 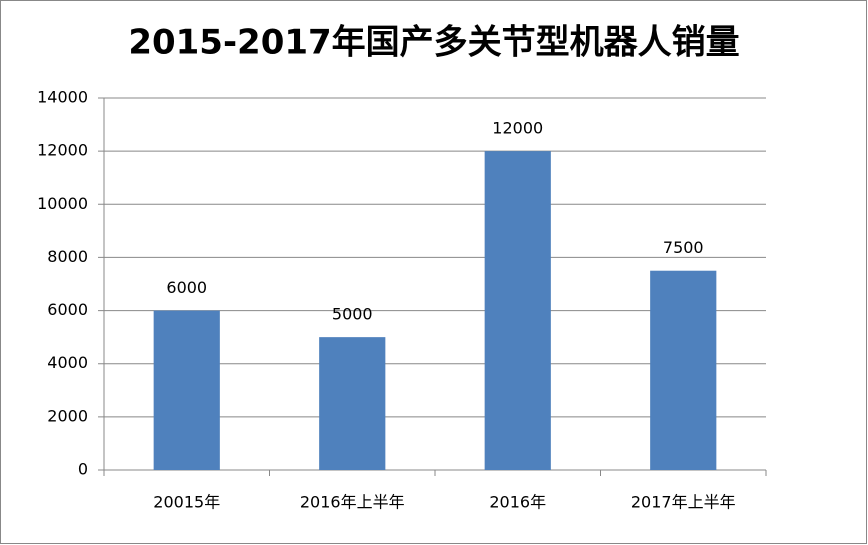 What do you see at coordinates (433, 43) in the screenshot?
I see `chart-title: 2015-2017年国产多关节型机器人销量` at bounding box center [433, 43].